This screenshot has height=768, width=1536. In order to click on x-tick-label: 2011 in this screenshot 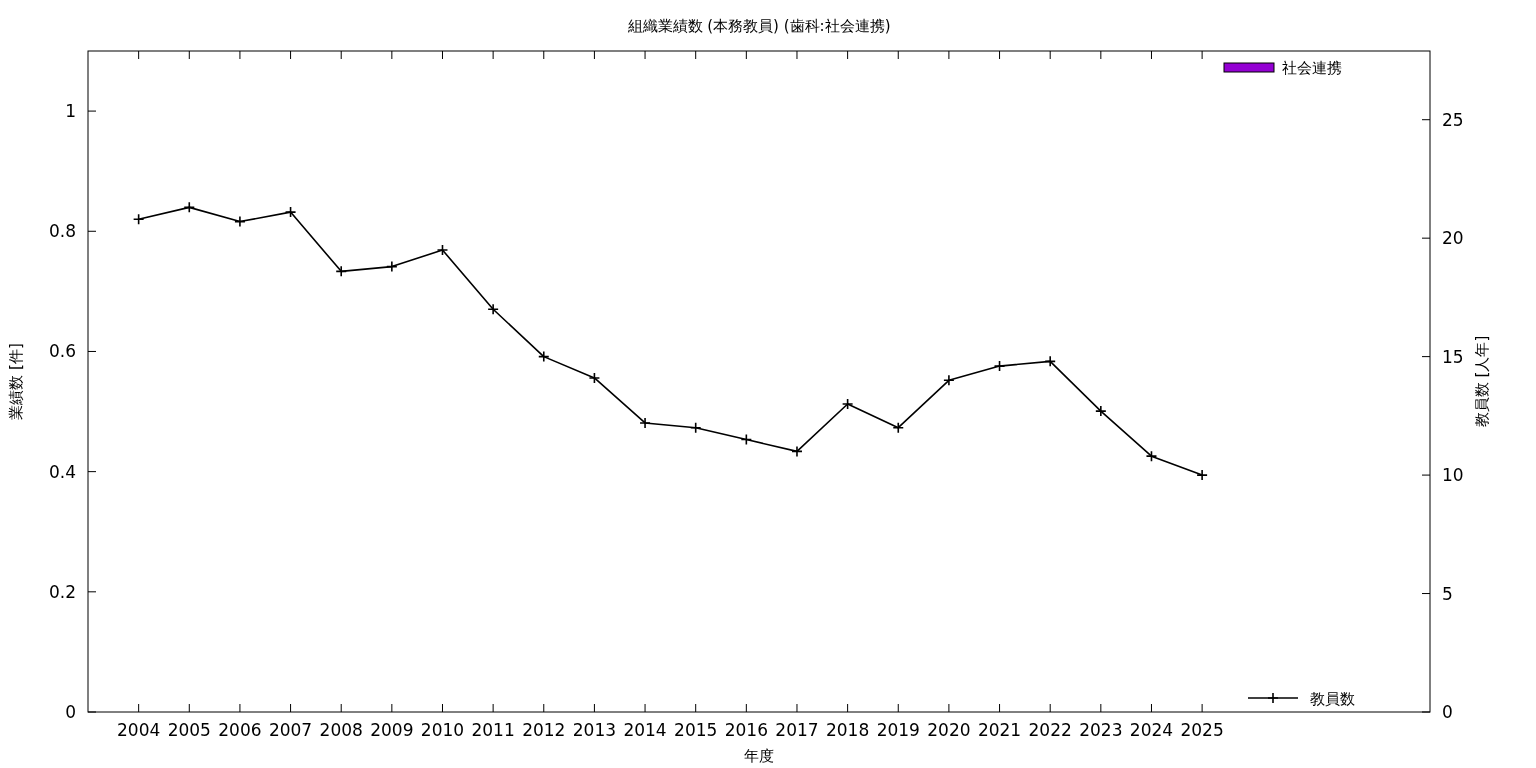, I will do `click(493, 730)`.